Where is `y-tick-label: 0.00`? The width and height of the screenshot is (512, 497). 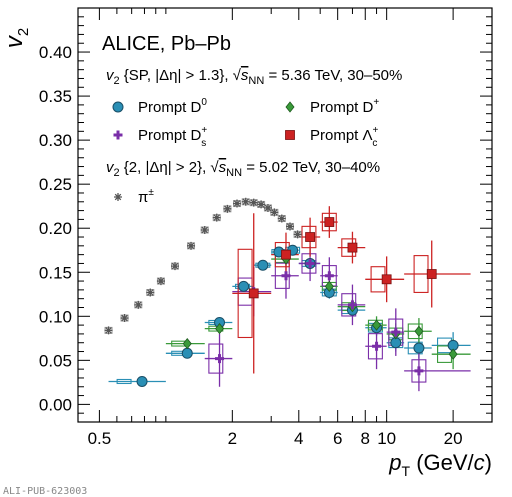 y-tick-label: 0.00 is located at coordinates (55, 404).